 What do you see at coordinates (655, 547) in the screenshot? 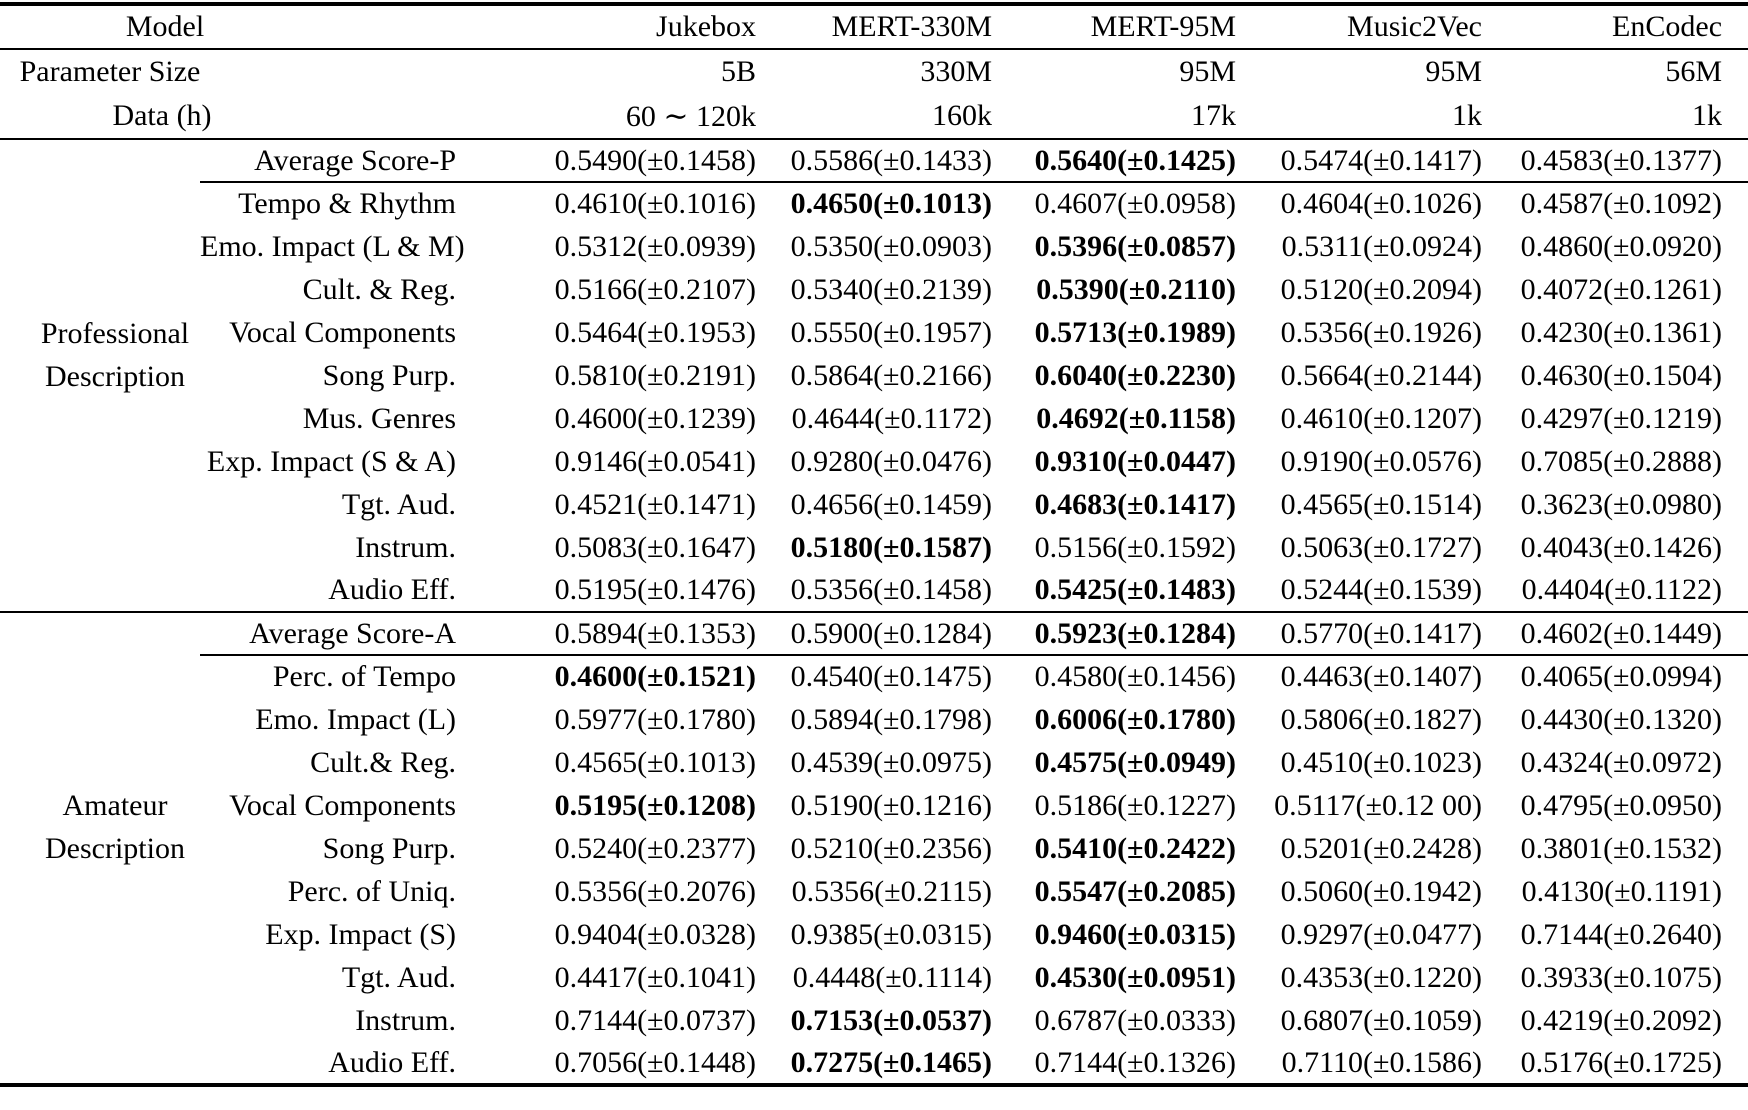
I see `value-cell: 0.5083(±0.1647)` at bounding box center [655, 547].